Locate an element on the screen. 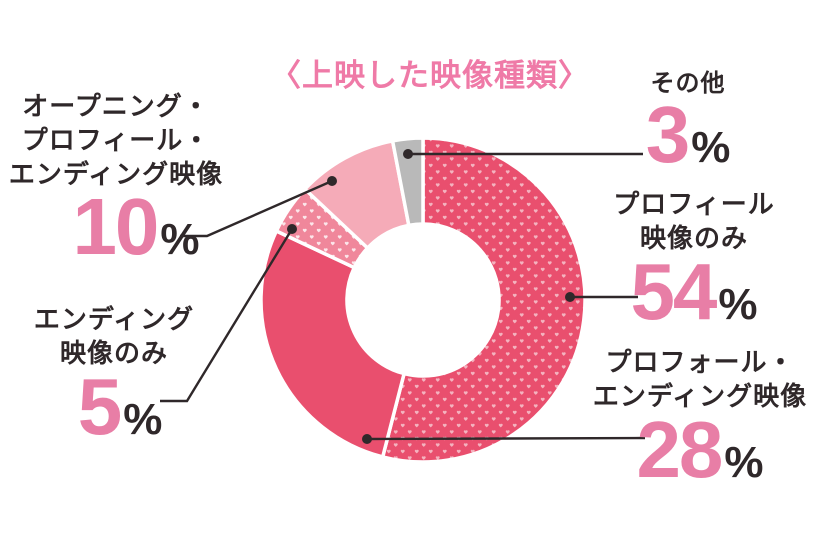  slice-label-text: オープニング・ is located at coordinates (116, 106).